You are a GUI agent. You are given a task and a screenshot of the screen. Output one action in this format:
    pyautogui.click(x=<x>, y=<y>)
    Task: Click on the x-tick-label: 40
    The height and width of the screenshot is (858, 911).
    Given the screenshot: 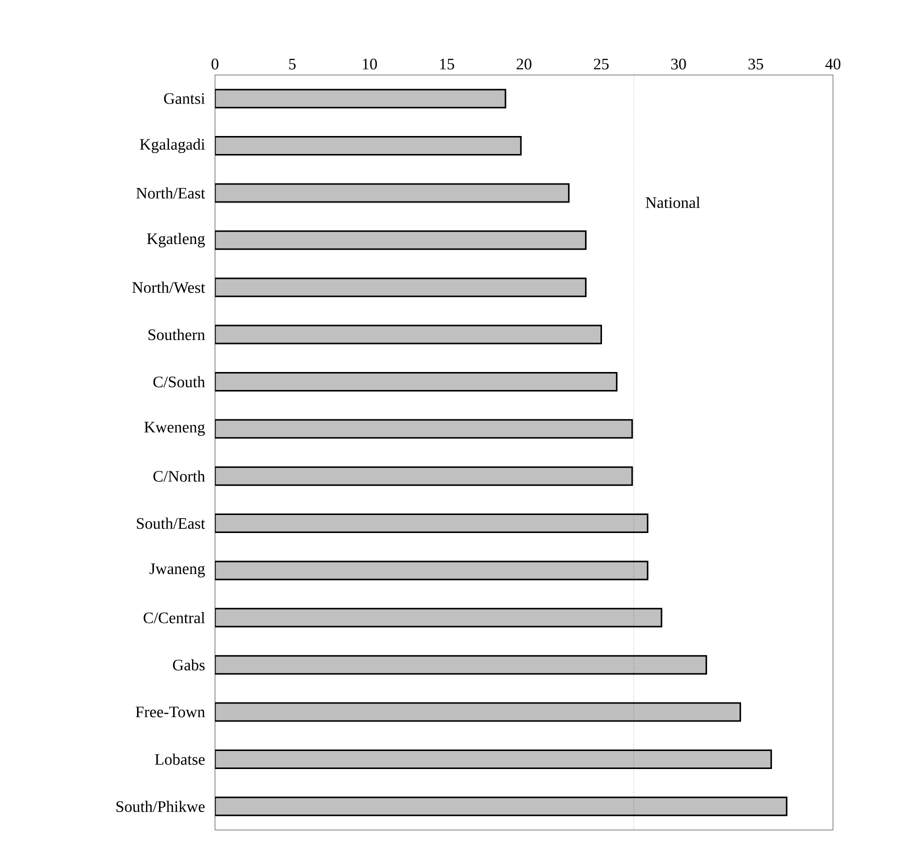 What is the action you would take?
    pyautogui.click(x=832, y=64)
    